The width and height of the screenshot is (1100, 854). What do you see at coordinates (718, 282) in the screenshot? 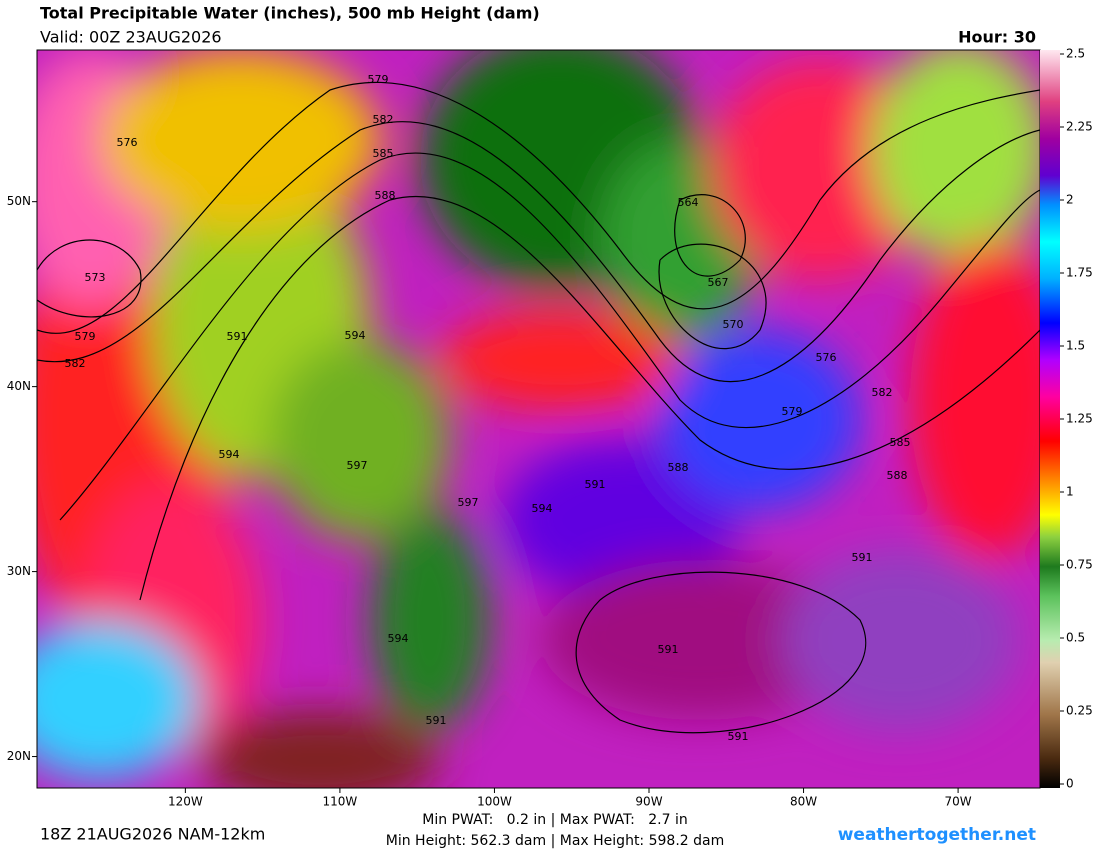
I see `contour-label: 567` at bounding box center [718, 282].